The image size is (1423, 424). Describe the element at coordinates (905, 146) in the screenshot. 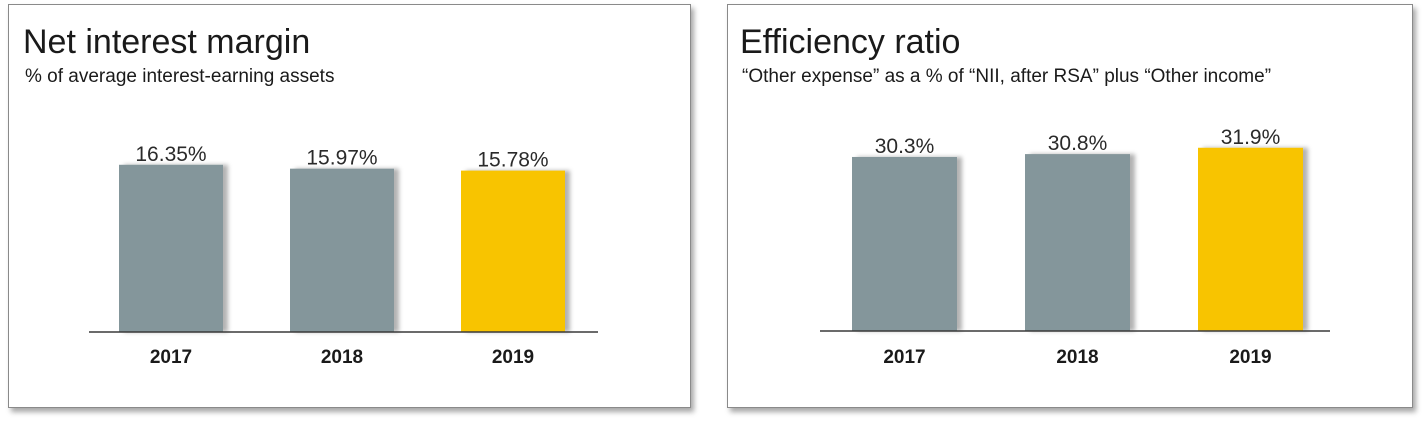

I see `data-label-2017: 30.3%` at that location.